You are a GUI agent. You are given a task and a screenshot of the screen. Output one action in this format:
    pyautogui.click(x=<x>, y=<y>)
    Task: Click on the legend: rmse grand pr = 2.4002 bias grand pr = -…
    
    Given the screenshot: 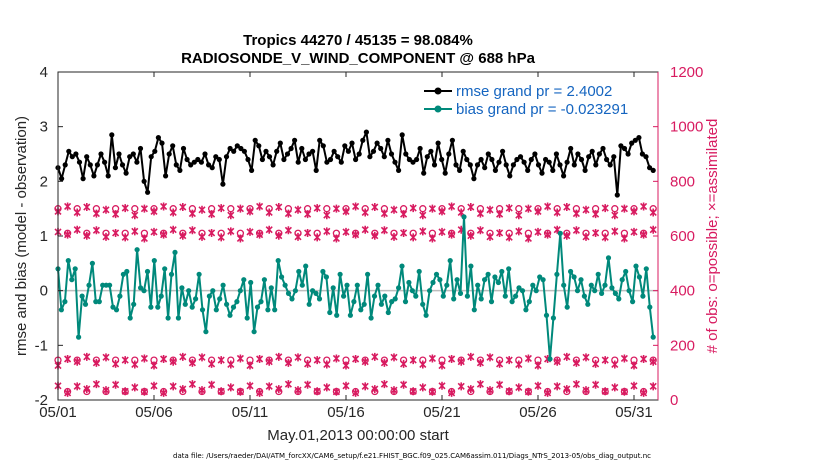 What is the action you would take?
    pyautogui.click(x=536, y=99)
    